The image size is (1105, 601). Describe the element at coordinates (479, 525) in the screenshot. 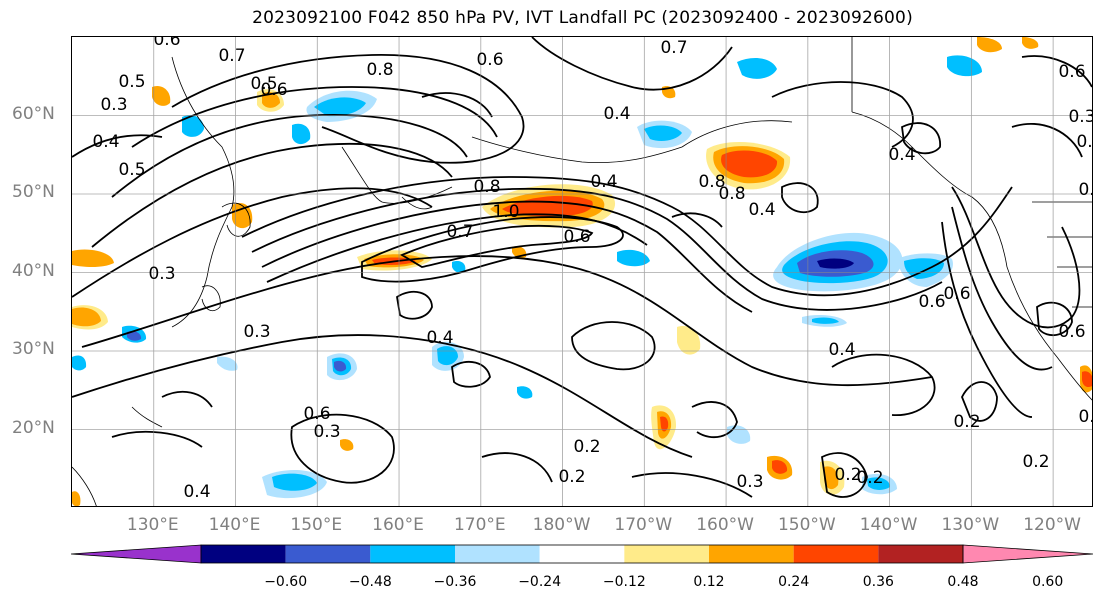

I see `lon-label: 170°E` at that location.